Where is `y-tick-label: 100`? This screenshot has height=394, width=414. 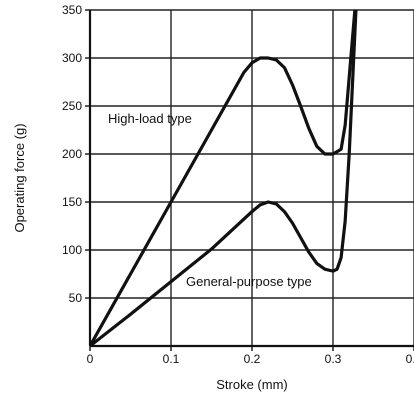
y-tick-label: 100 is located at coordinates (72, 250).